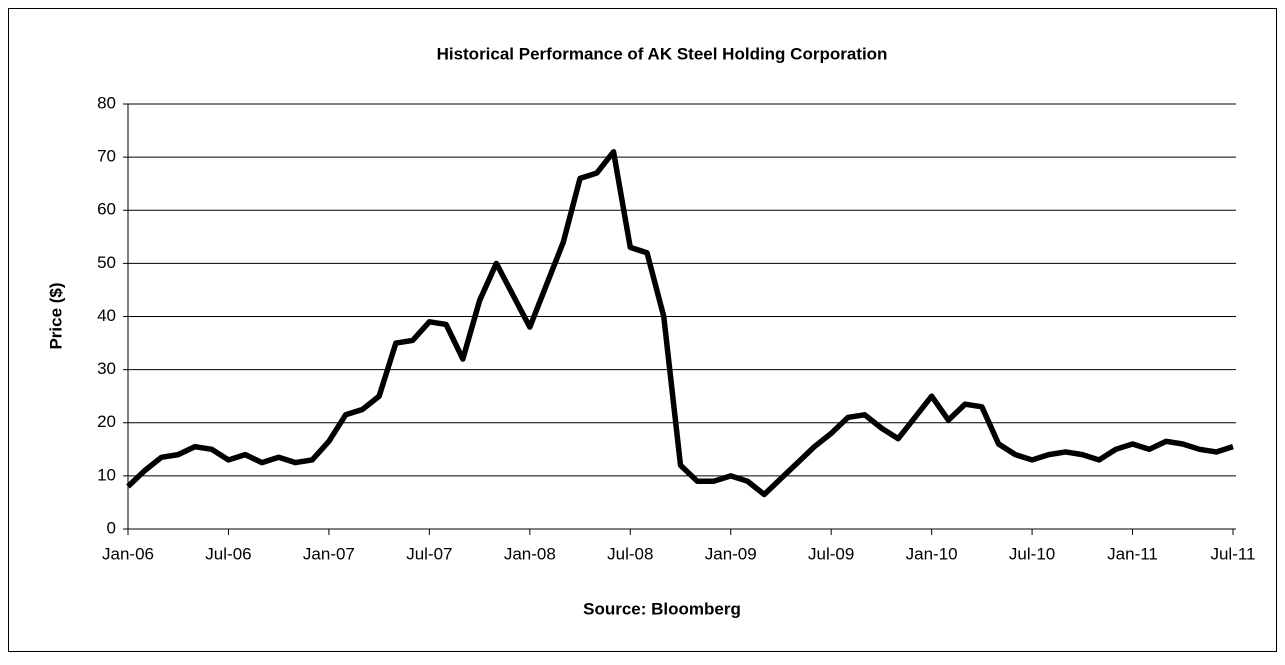  I want to click on x-axis-title: Source: Bloomberg, so click(662, 608).